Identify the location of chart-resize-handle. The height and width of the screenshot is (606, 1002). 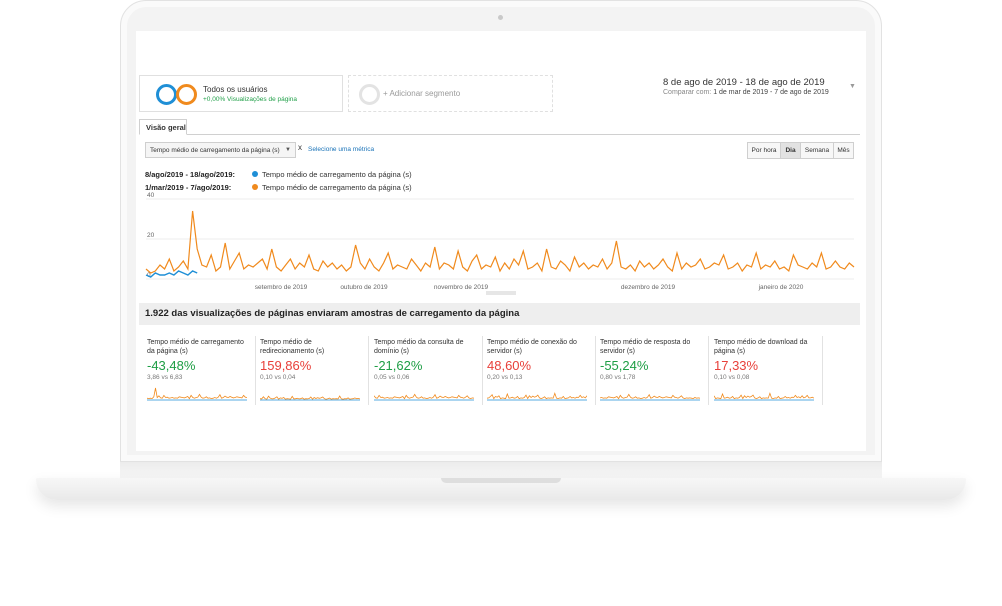
(501, 293).